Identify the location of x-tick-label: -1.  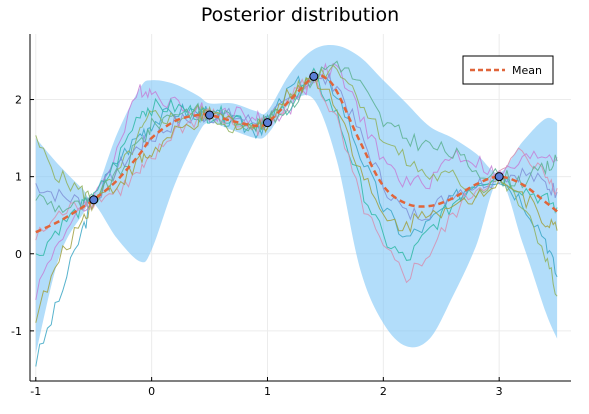
(35, 391).